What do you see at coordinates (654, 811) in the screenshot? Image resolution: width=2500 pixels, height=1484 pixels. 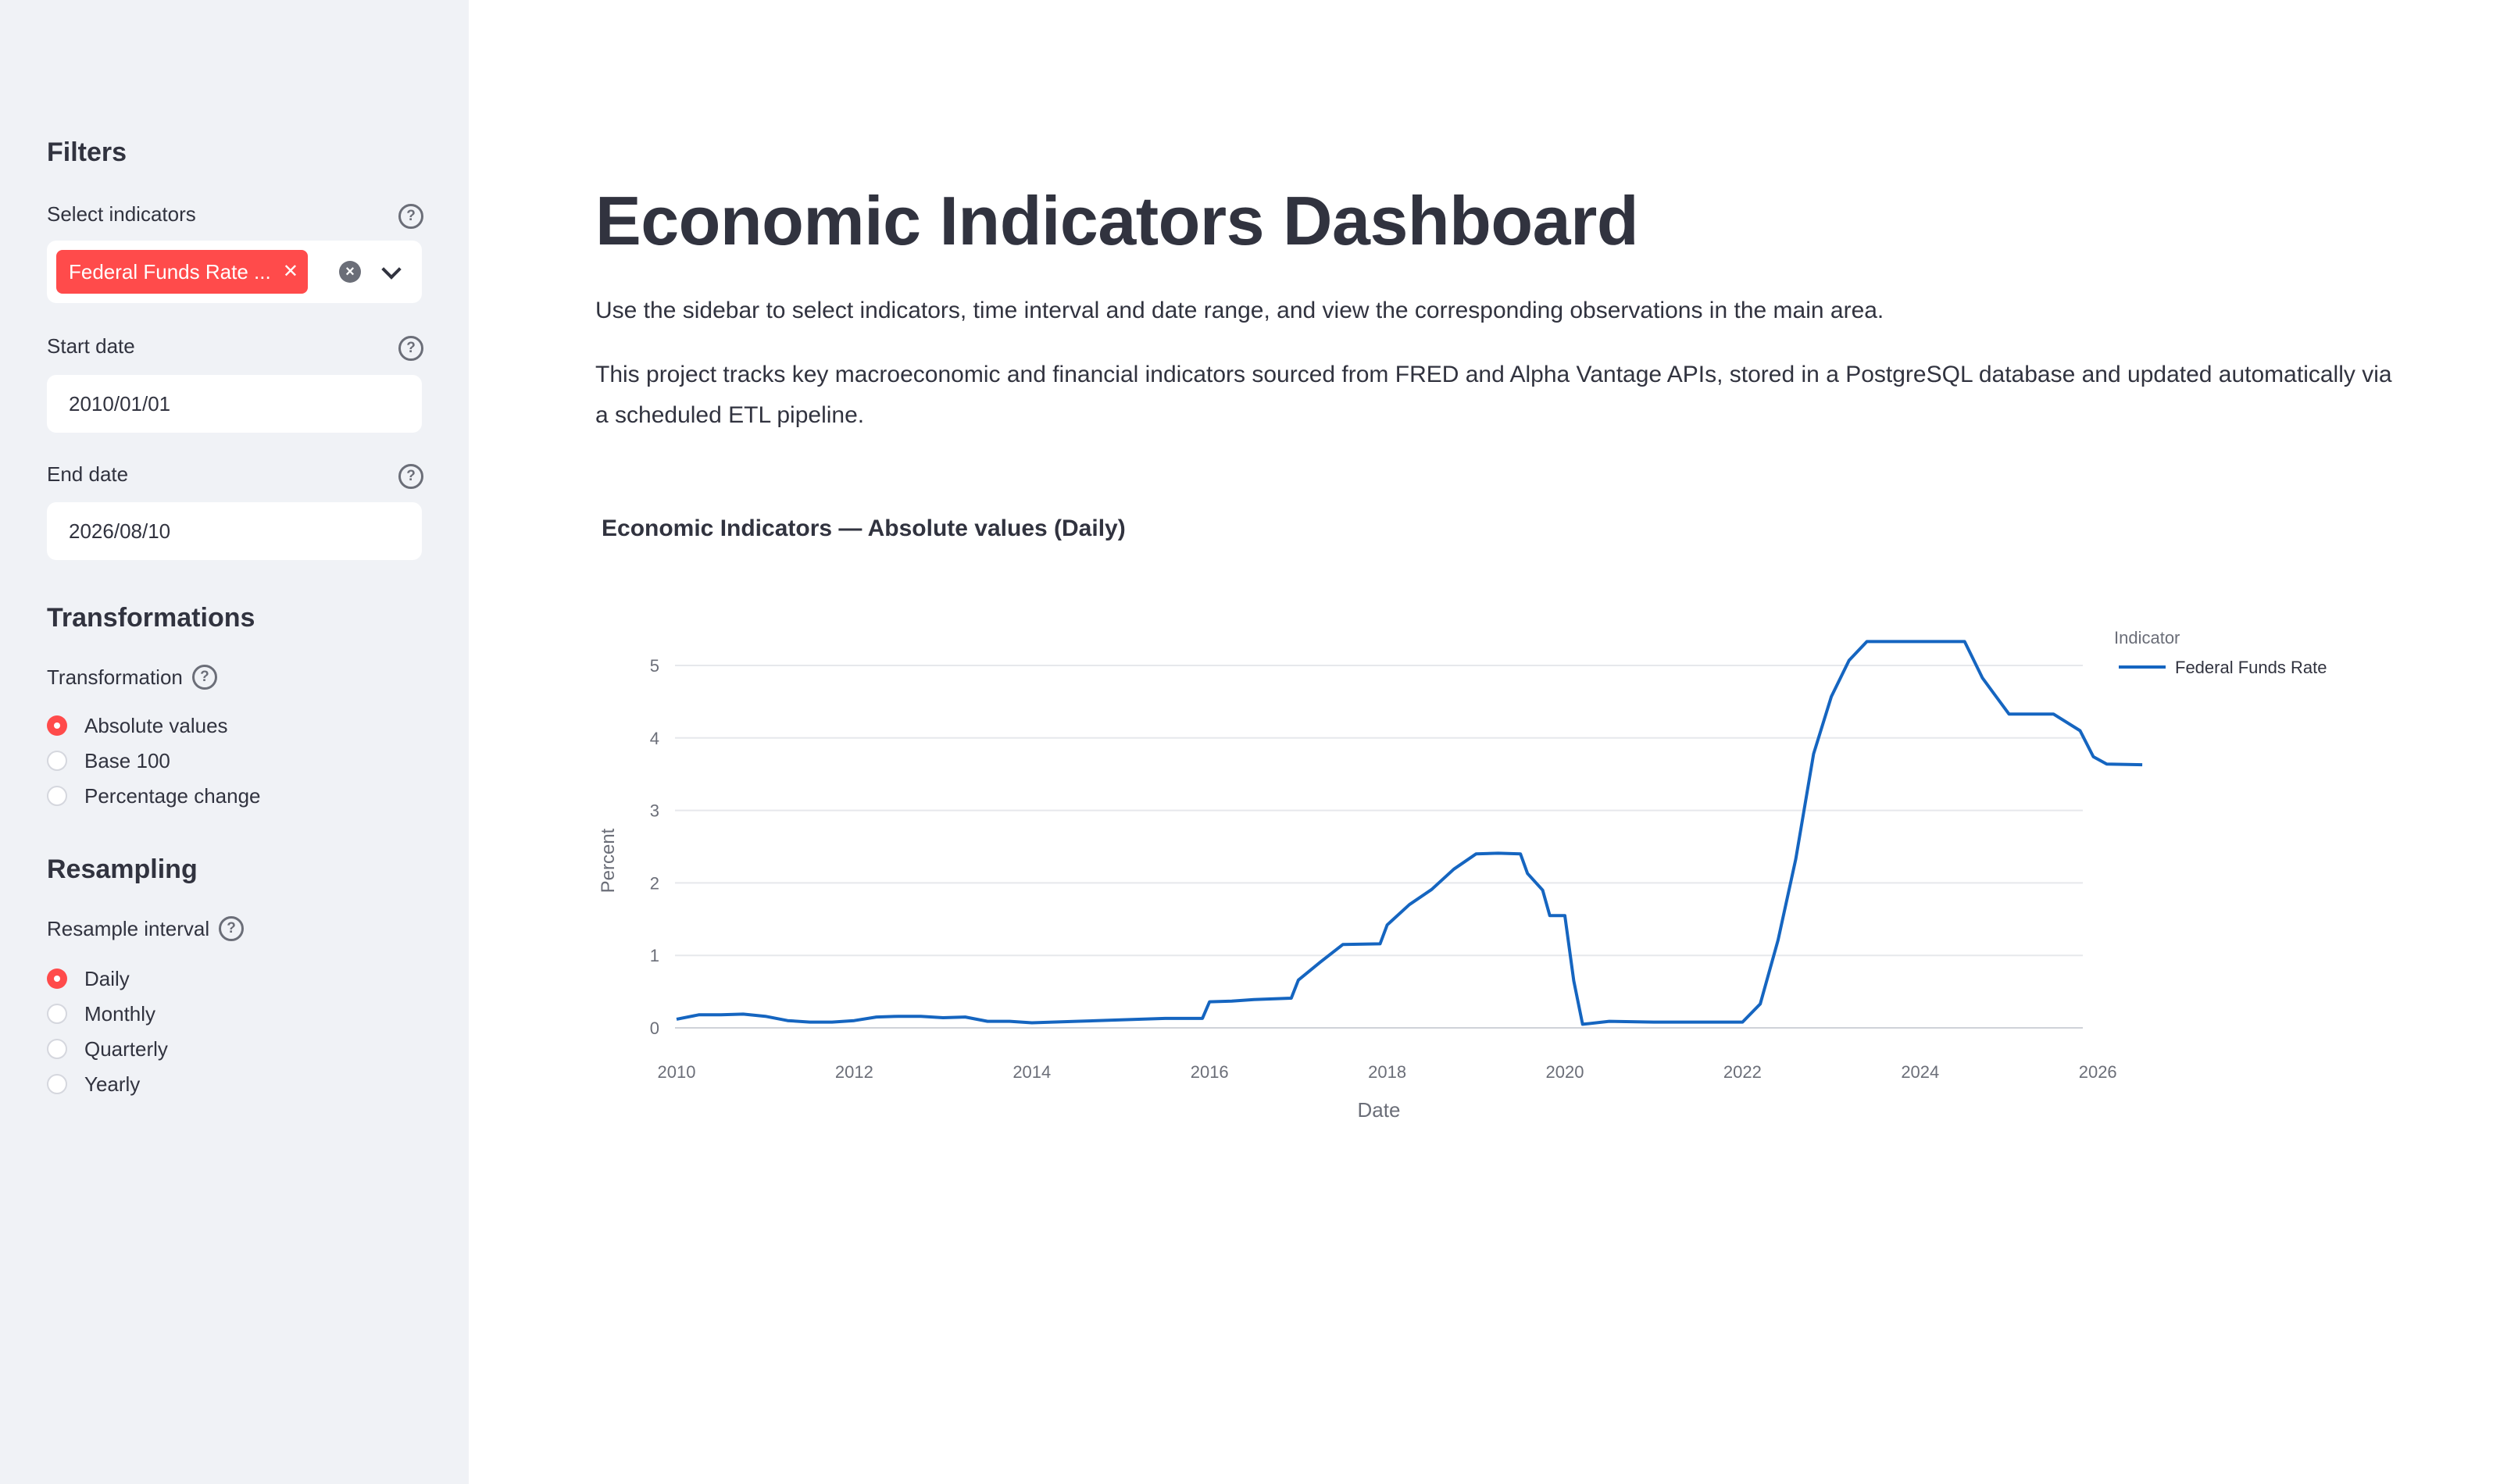 I see `y-tick-label: 3` at bounding box center [654, 811].